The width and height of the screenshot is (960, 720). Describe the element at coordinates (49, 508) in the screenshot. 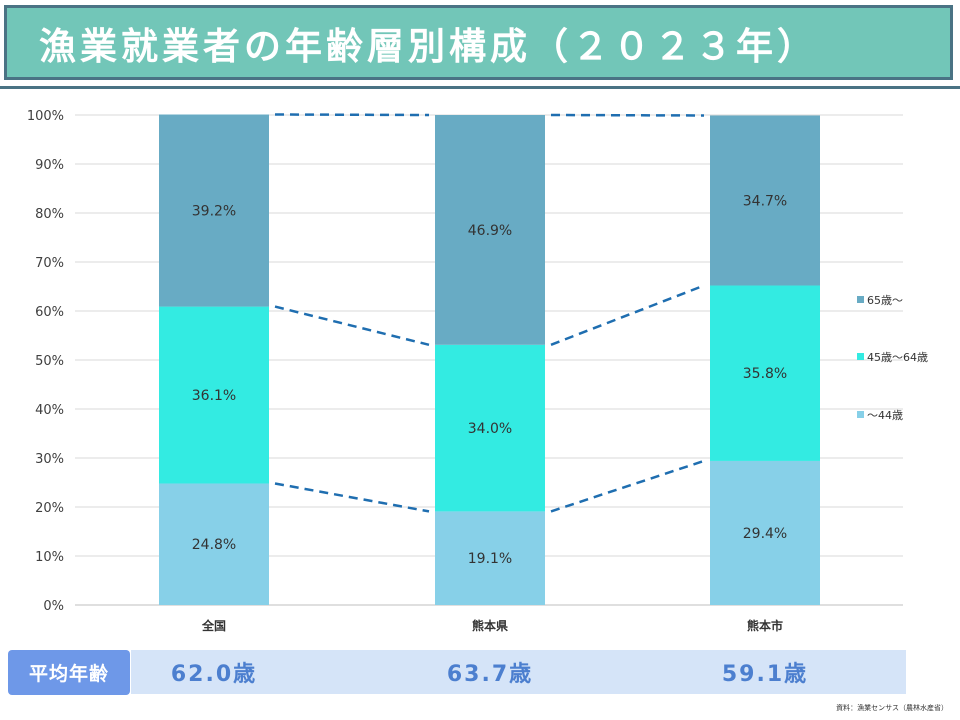

I see `y-tick-label: 20%` at that location.